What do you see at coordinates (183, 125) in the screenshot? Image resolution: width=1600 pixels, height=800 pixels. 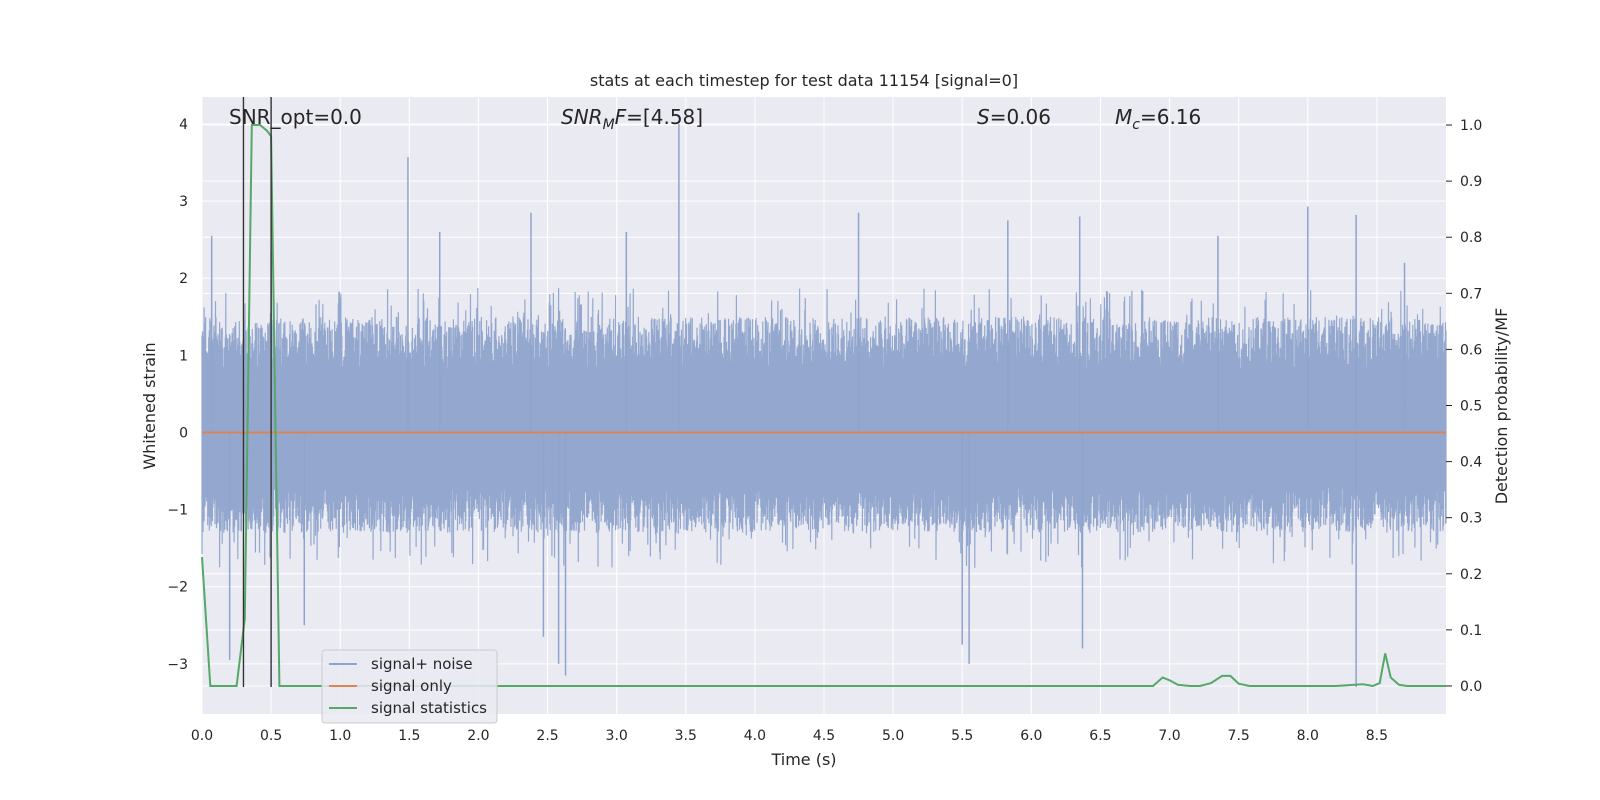 I see `y-tick-label-7: 4` at bounding box center [183, 125].